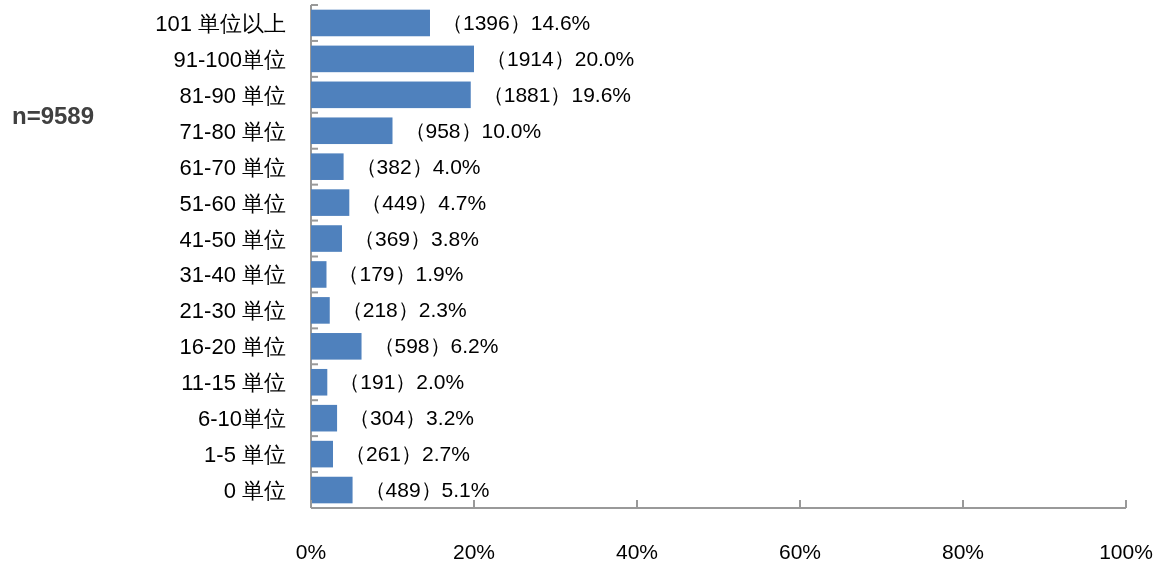  I want to click on data-label: （1396）14.6%, so click(516, 22).